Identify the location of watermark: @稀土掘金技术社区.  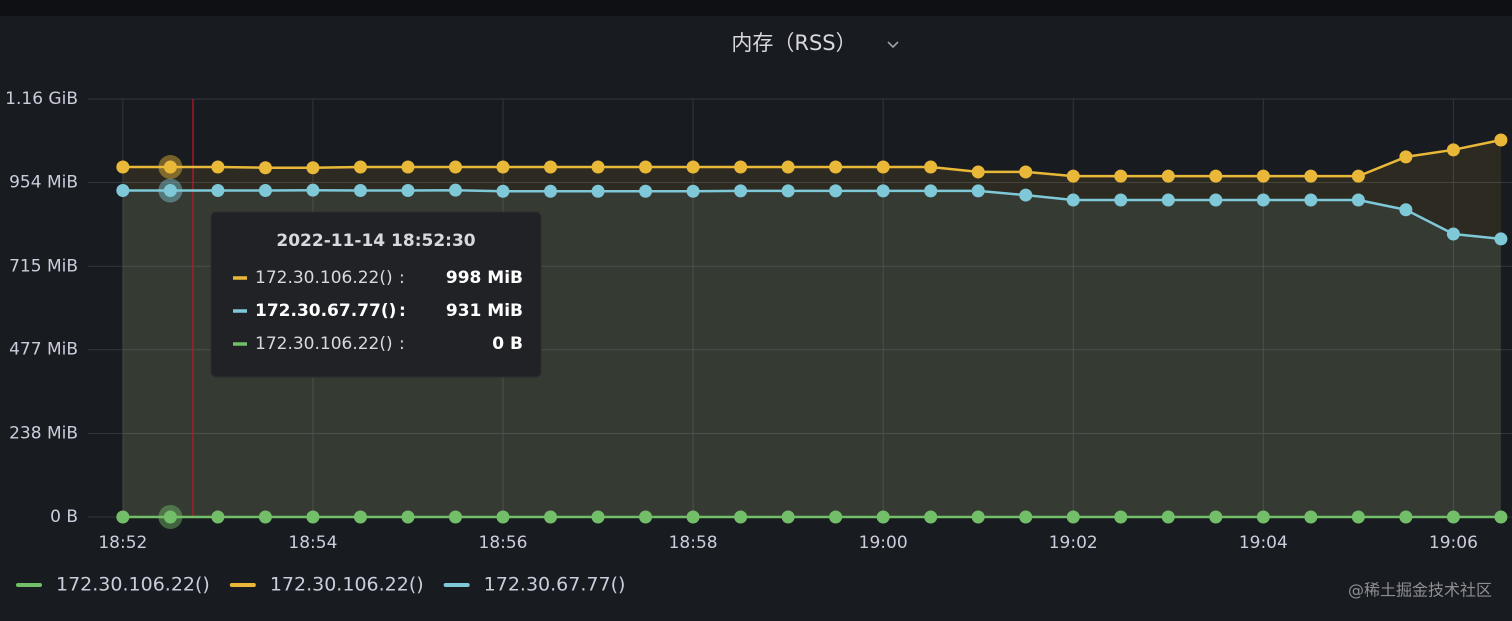
(1420, 590).